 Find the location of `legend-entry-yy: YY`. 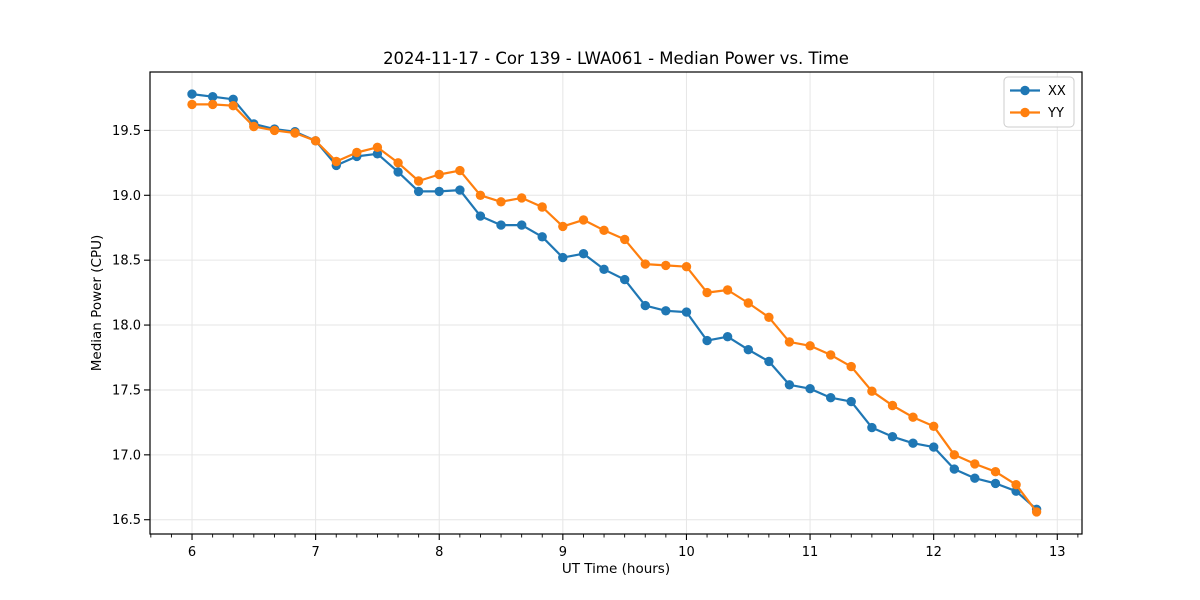

legend-entry-yy: YY is located at coordinates (1037, 113).